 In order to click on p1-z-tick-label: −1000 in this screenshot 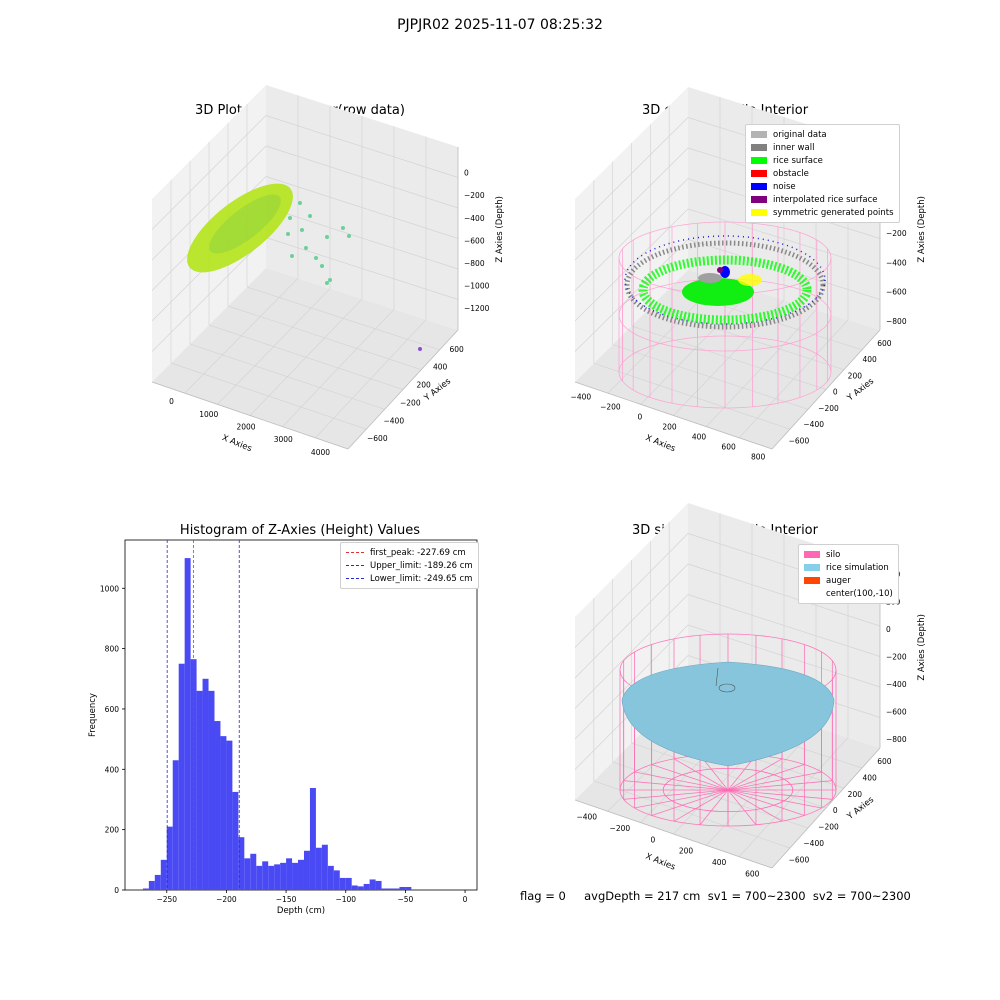, I will do `click(477, 285)`.